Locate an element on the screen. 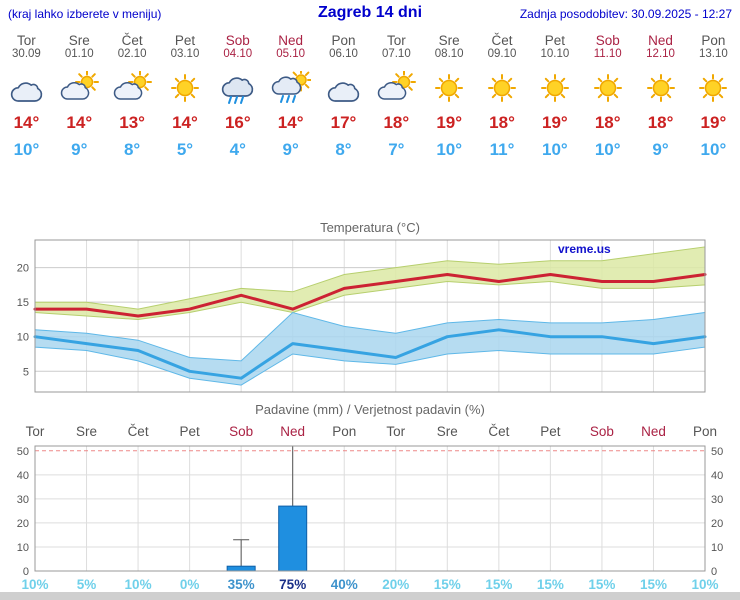  day-name: Sob is located at coordinates (237, 40).